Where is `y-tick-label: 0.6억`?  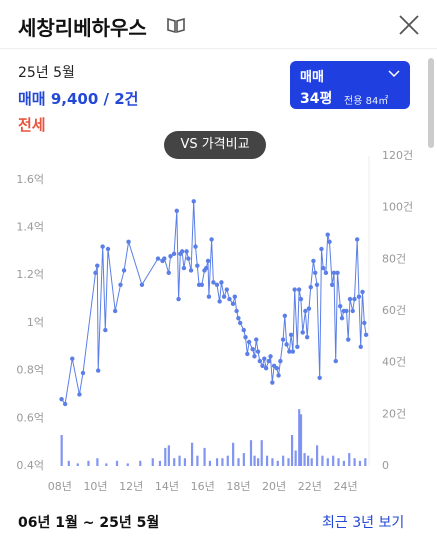 y-tick-label: 0.6억 is located at coordinates (30, 417).